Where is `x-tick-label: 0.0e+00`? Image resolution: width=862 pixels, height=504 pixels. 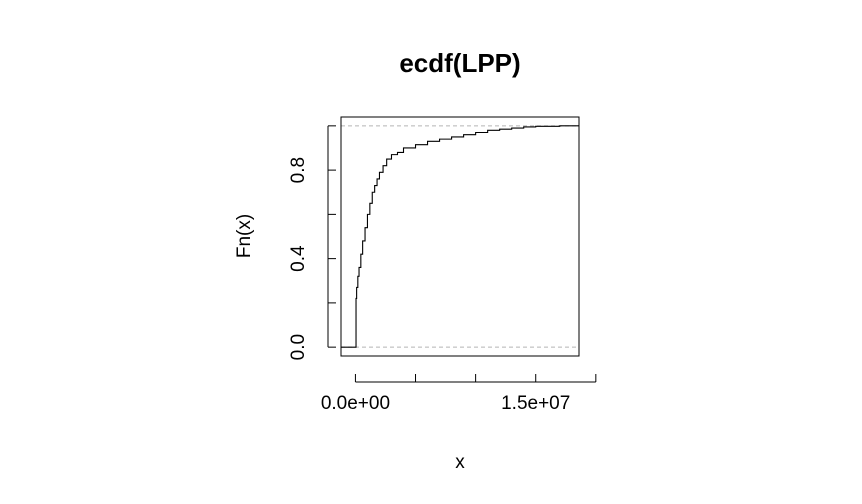 x-tick-label: 0.0e+00 is located at coordinates (355, 403).